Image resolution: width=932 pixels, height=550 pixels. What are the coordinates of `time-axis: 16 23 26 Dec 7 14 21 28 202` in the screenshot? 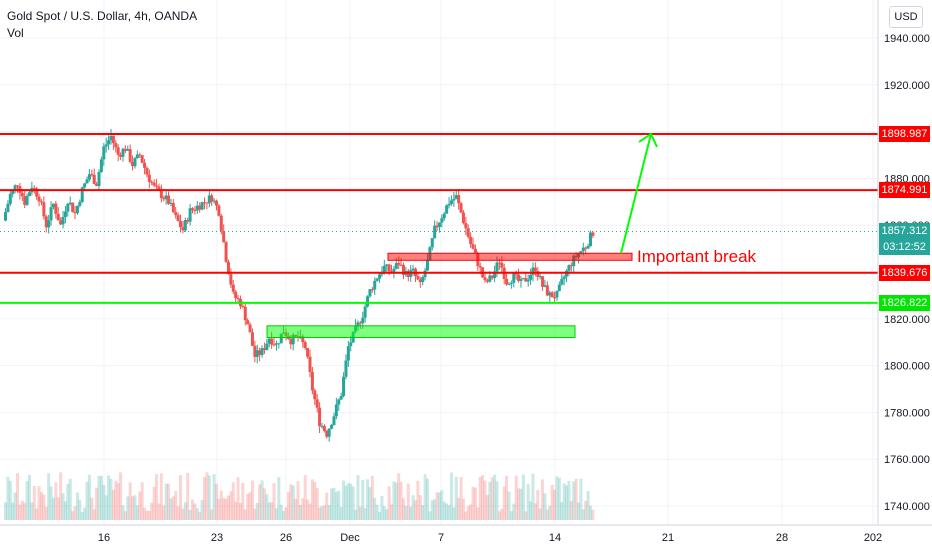 It's located at (490, 538).